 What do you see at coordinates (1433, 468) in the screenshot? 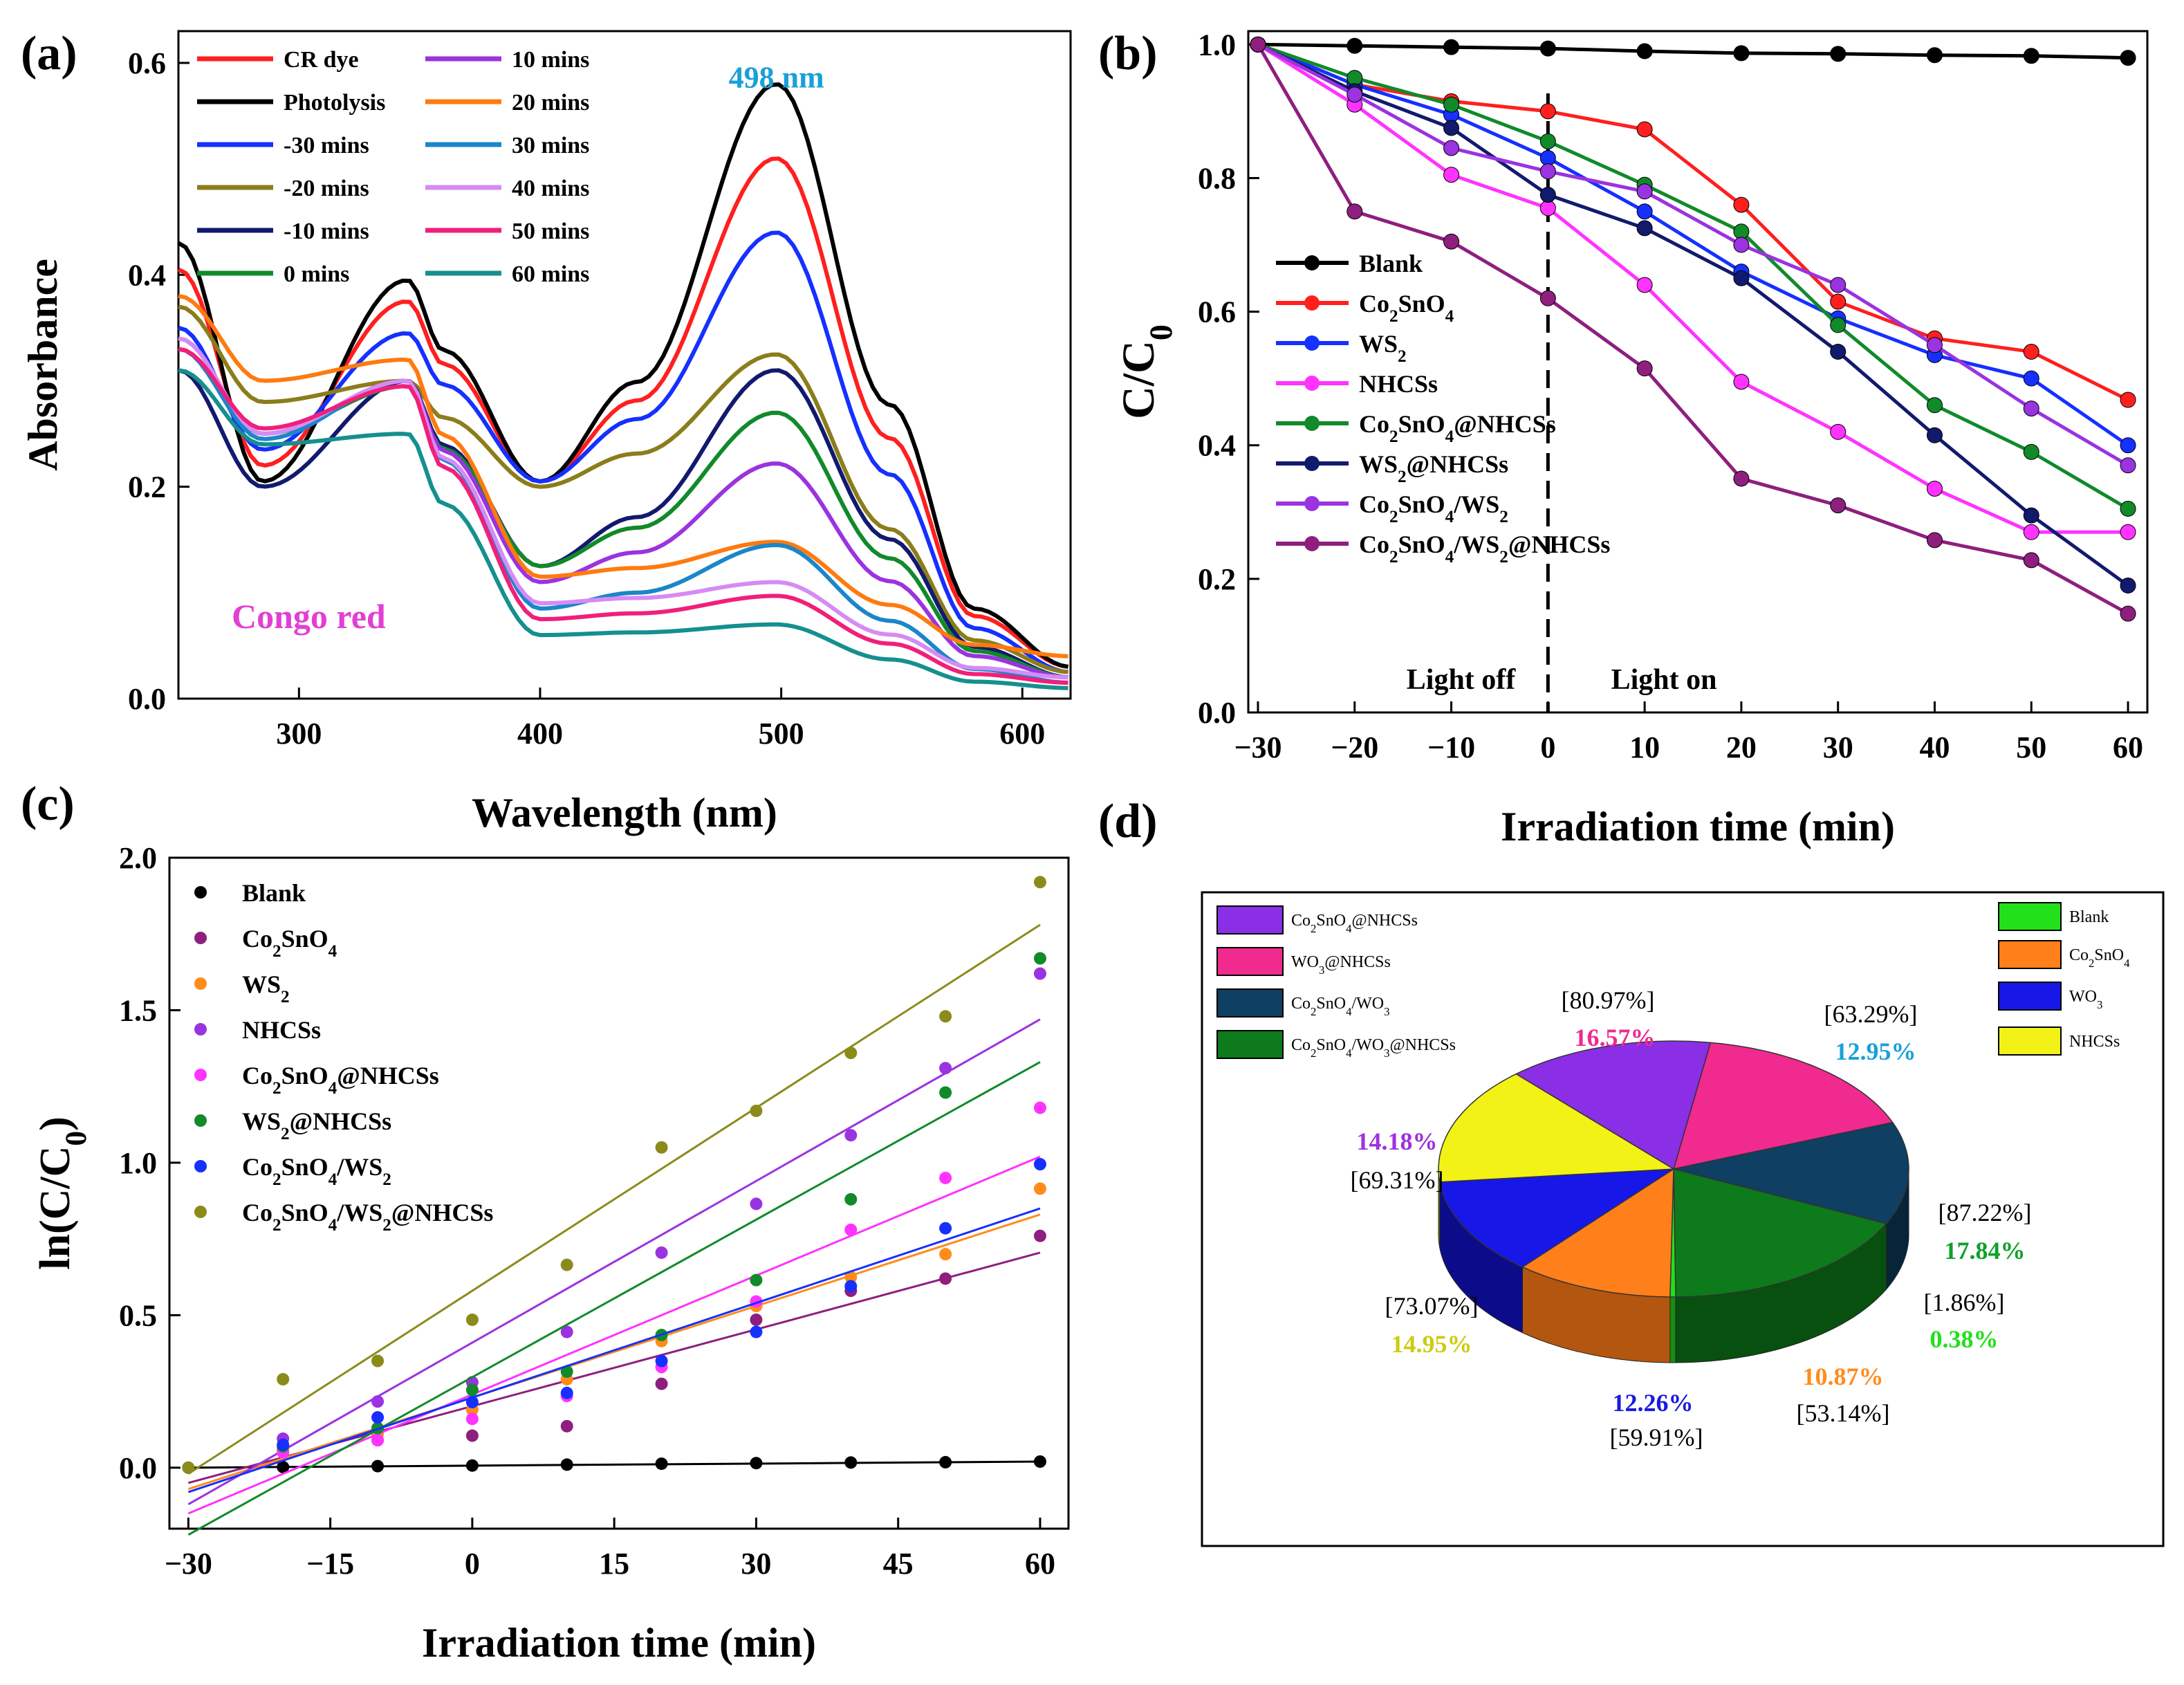
I see `panel-b-legend-label: WS2@NHCSs` at bounding box center [1433, 468].